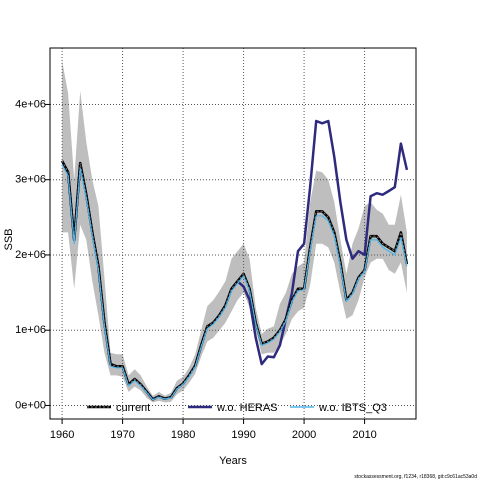 This screenshot has height=480, width=480. I want to click on x-tick-label: 2010, so click(364, 435).